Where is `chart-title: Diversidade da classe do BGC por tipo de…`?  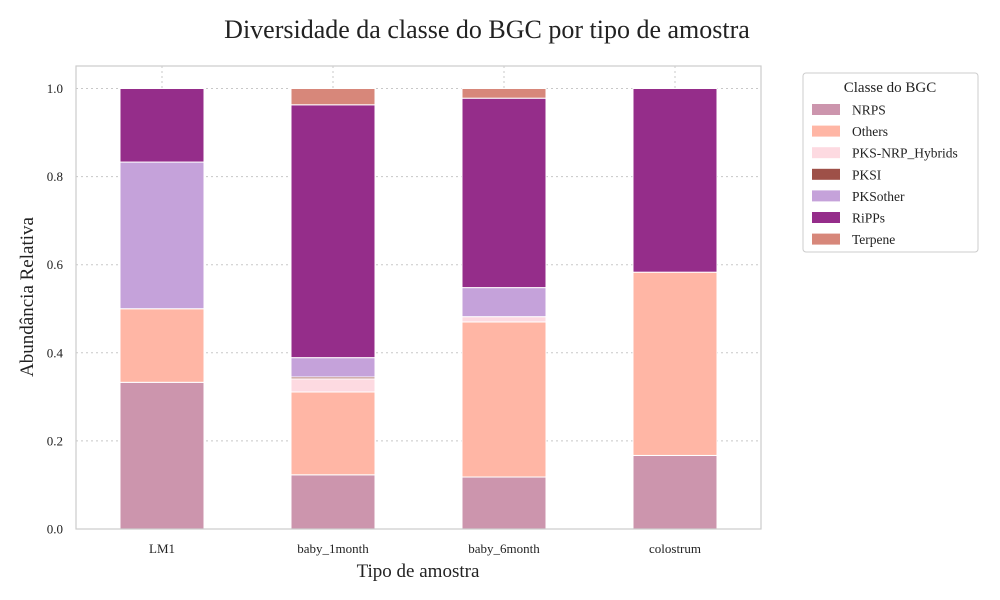 chart-title: Diversidade da classe do BGC por tipo de… is located at coordinates (487, 29).